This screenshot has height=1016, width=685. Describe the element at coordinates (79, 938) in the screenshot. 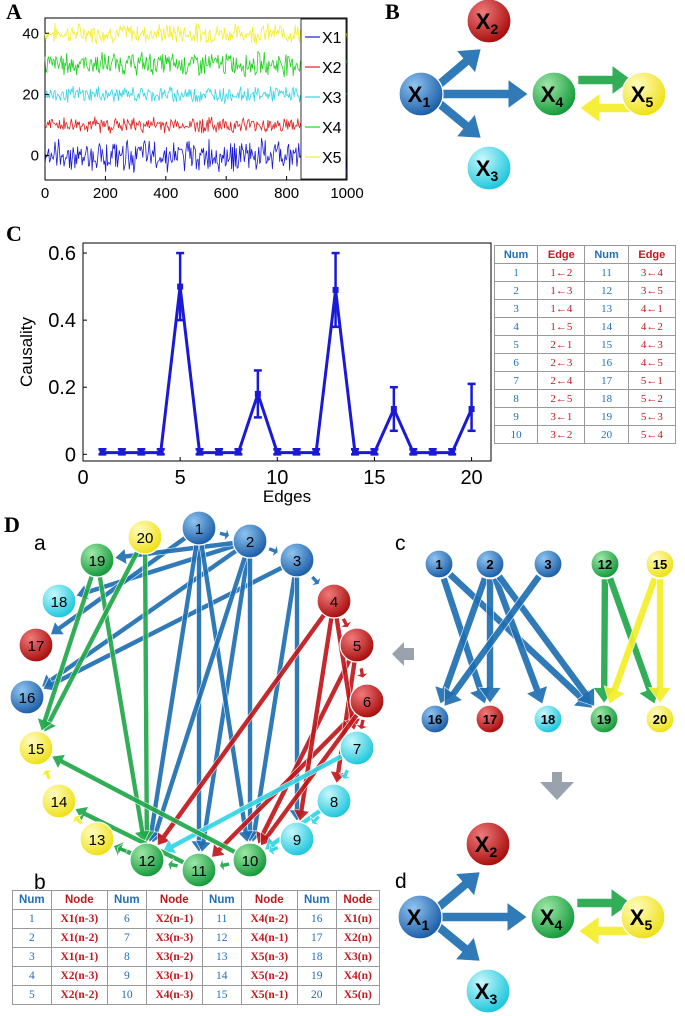

I see `node-cell: X1(n-2)` at that location.